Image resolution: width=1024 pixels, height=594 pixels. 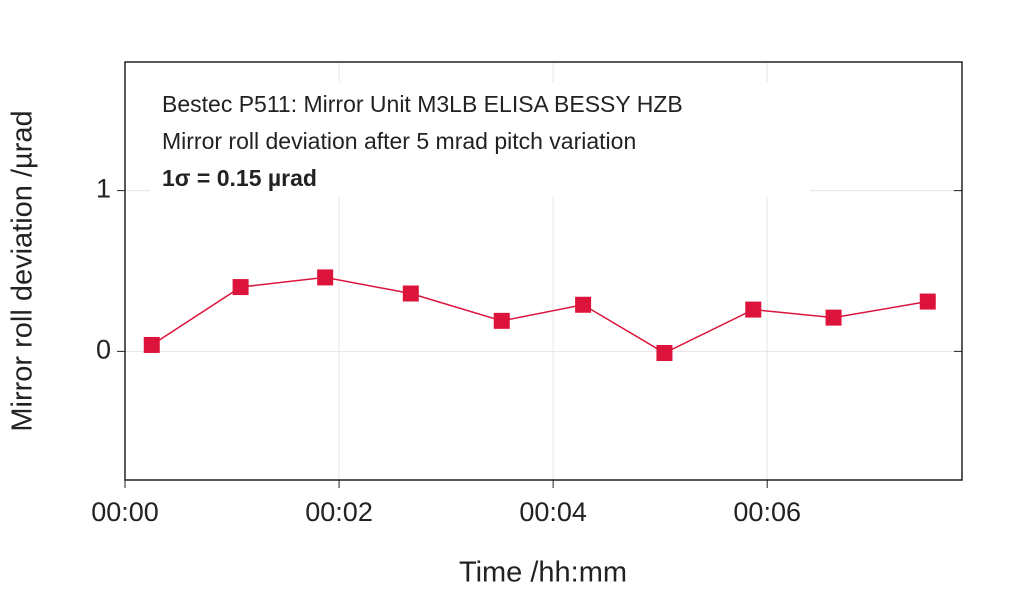 I want to click on x-tick-label: 00:00, so click(x=125, y=512).